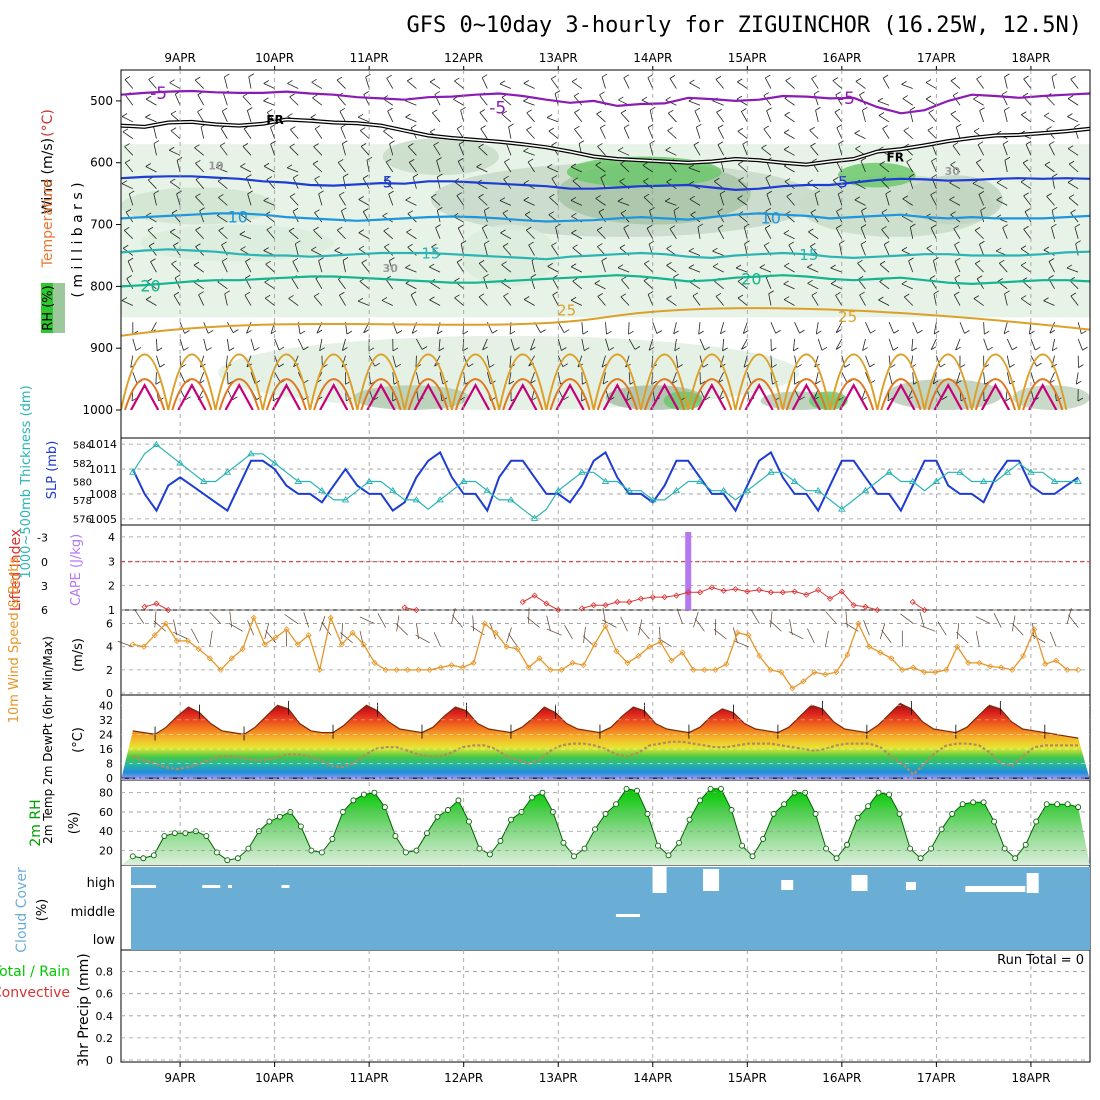  I want to click on run-total-label: Run Total = 0, so click(1040, 960).